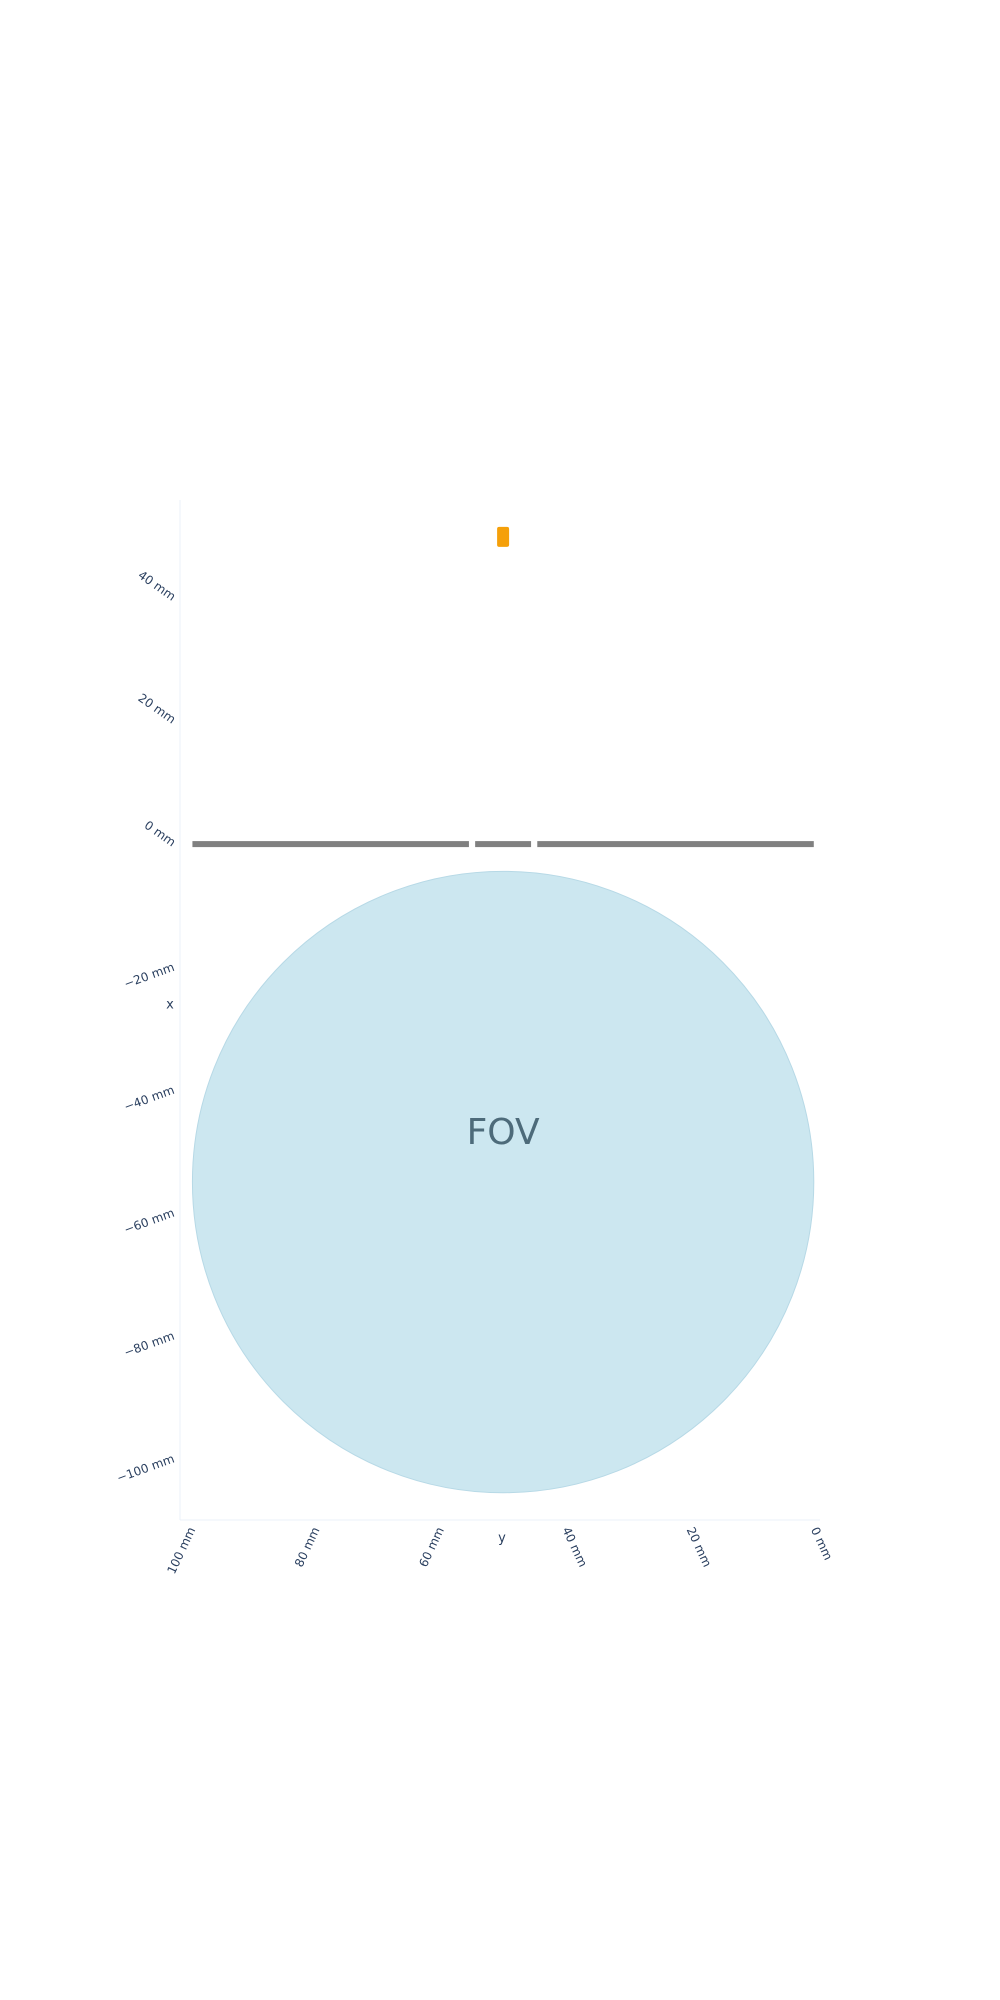 The image size is (1000, 2000). Describe the element at coordinates (149, 1221) in the screenshot. I see `y-tick-label: −60 mm` at that location.